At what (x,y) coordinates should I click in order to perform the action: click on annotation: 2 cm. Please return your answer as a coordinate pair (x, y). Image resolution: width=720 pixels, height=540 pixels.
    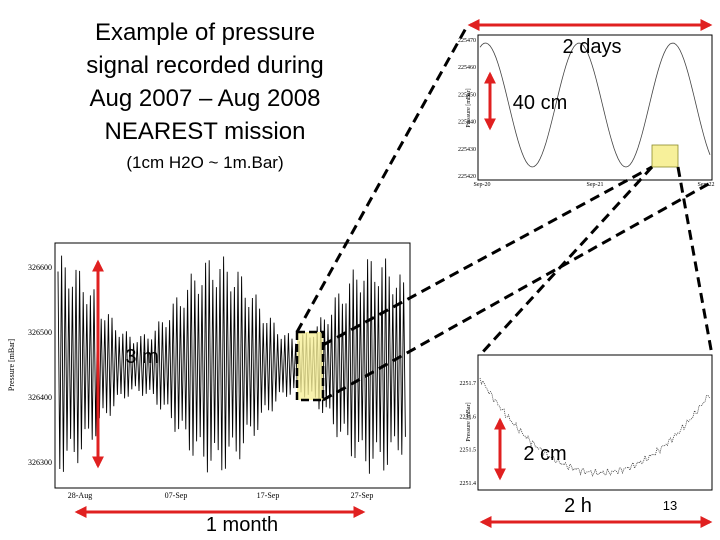
    Looking at the image, I should click on (544, 454).